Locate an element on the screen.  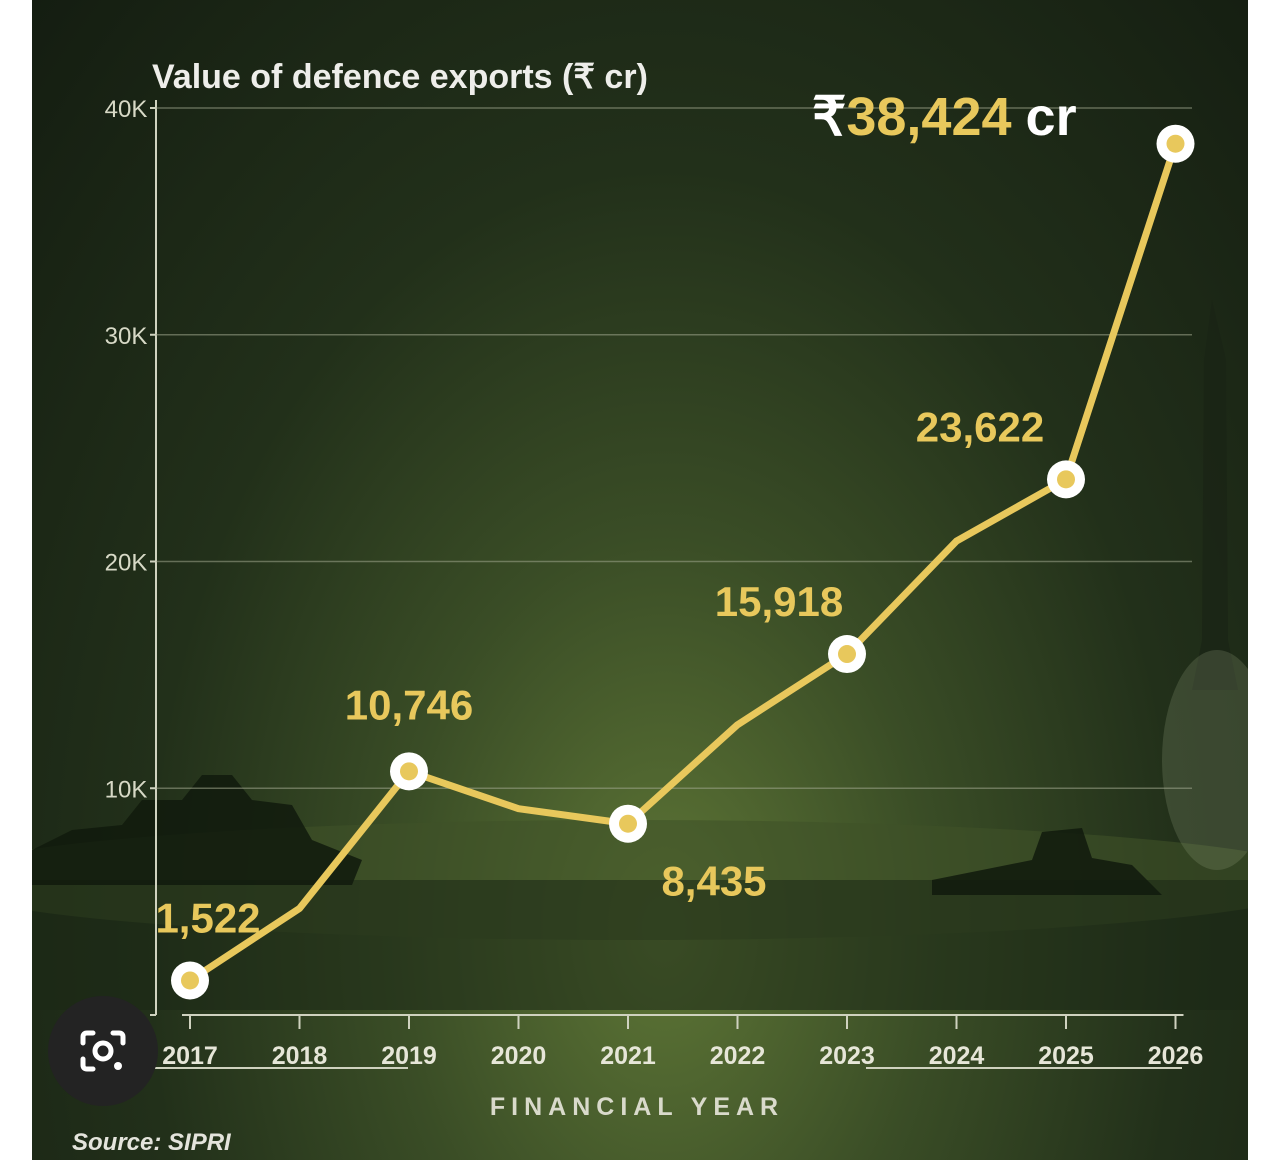
data-label: 1,522 is located at coordinates (207, 917).